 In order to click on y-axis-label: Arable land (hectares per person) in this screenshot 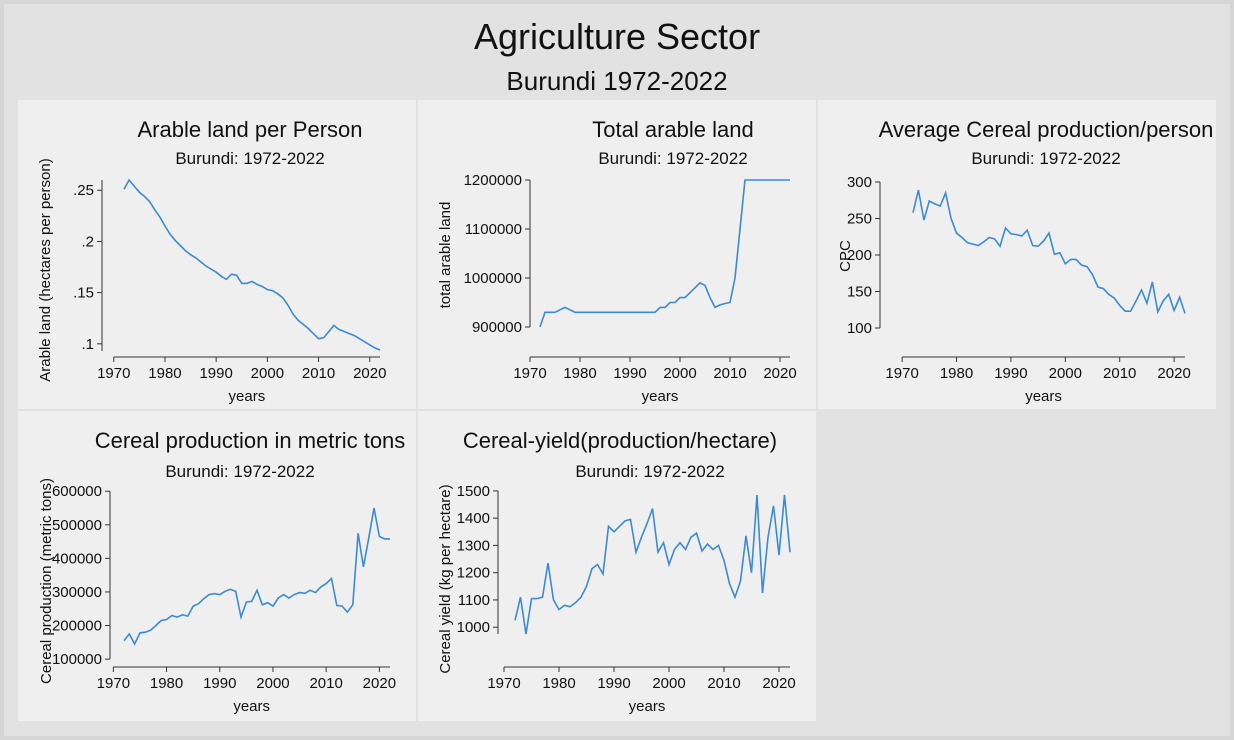, I will do `click(45, 269)`.